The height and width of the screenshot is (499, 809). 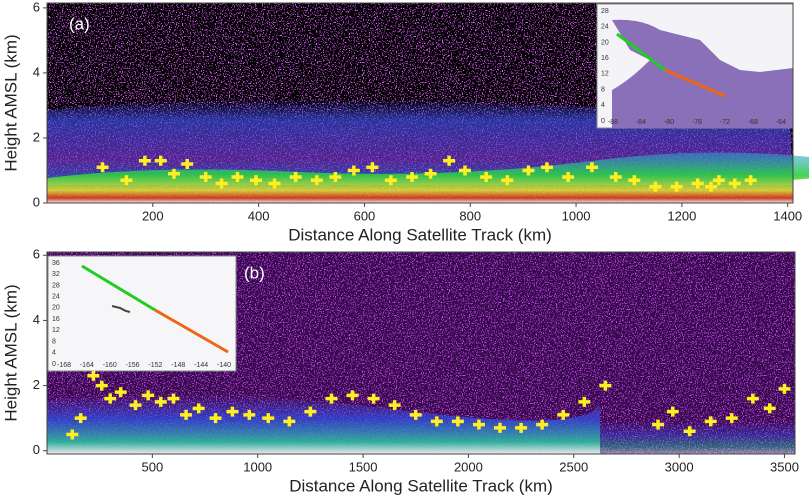 What do you see at coordinates (753, 122) in the screenshot?
I see `inset-lon-label: -68` at bounding box center [753, 122].